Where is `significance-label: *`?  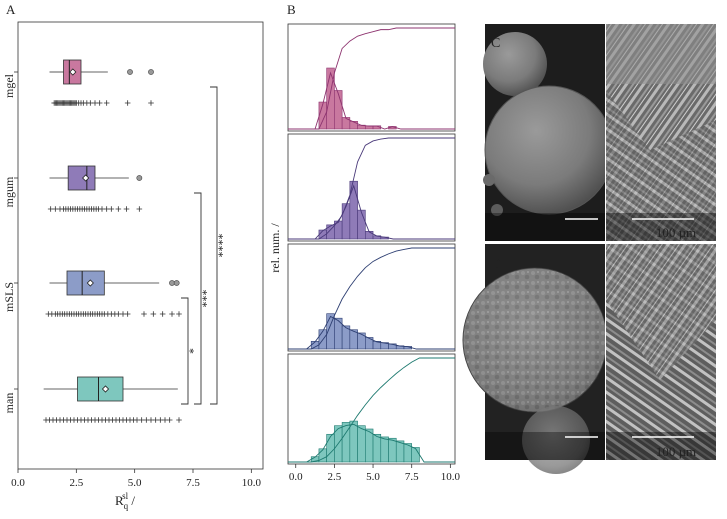
significance-label: * is located at coordinates (193, 351).